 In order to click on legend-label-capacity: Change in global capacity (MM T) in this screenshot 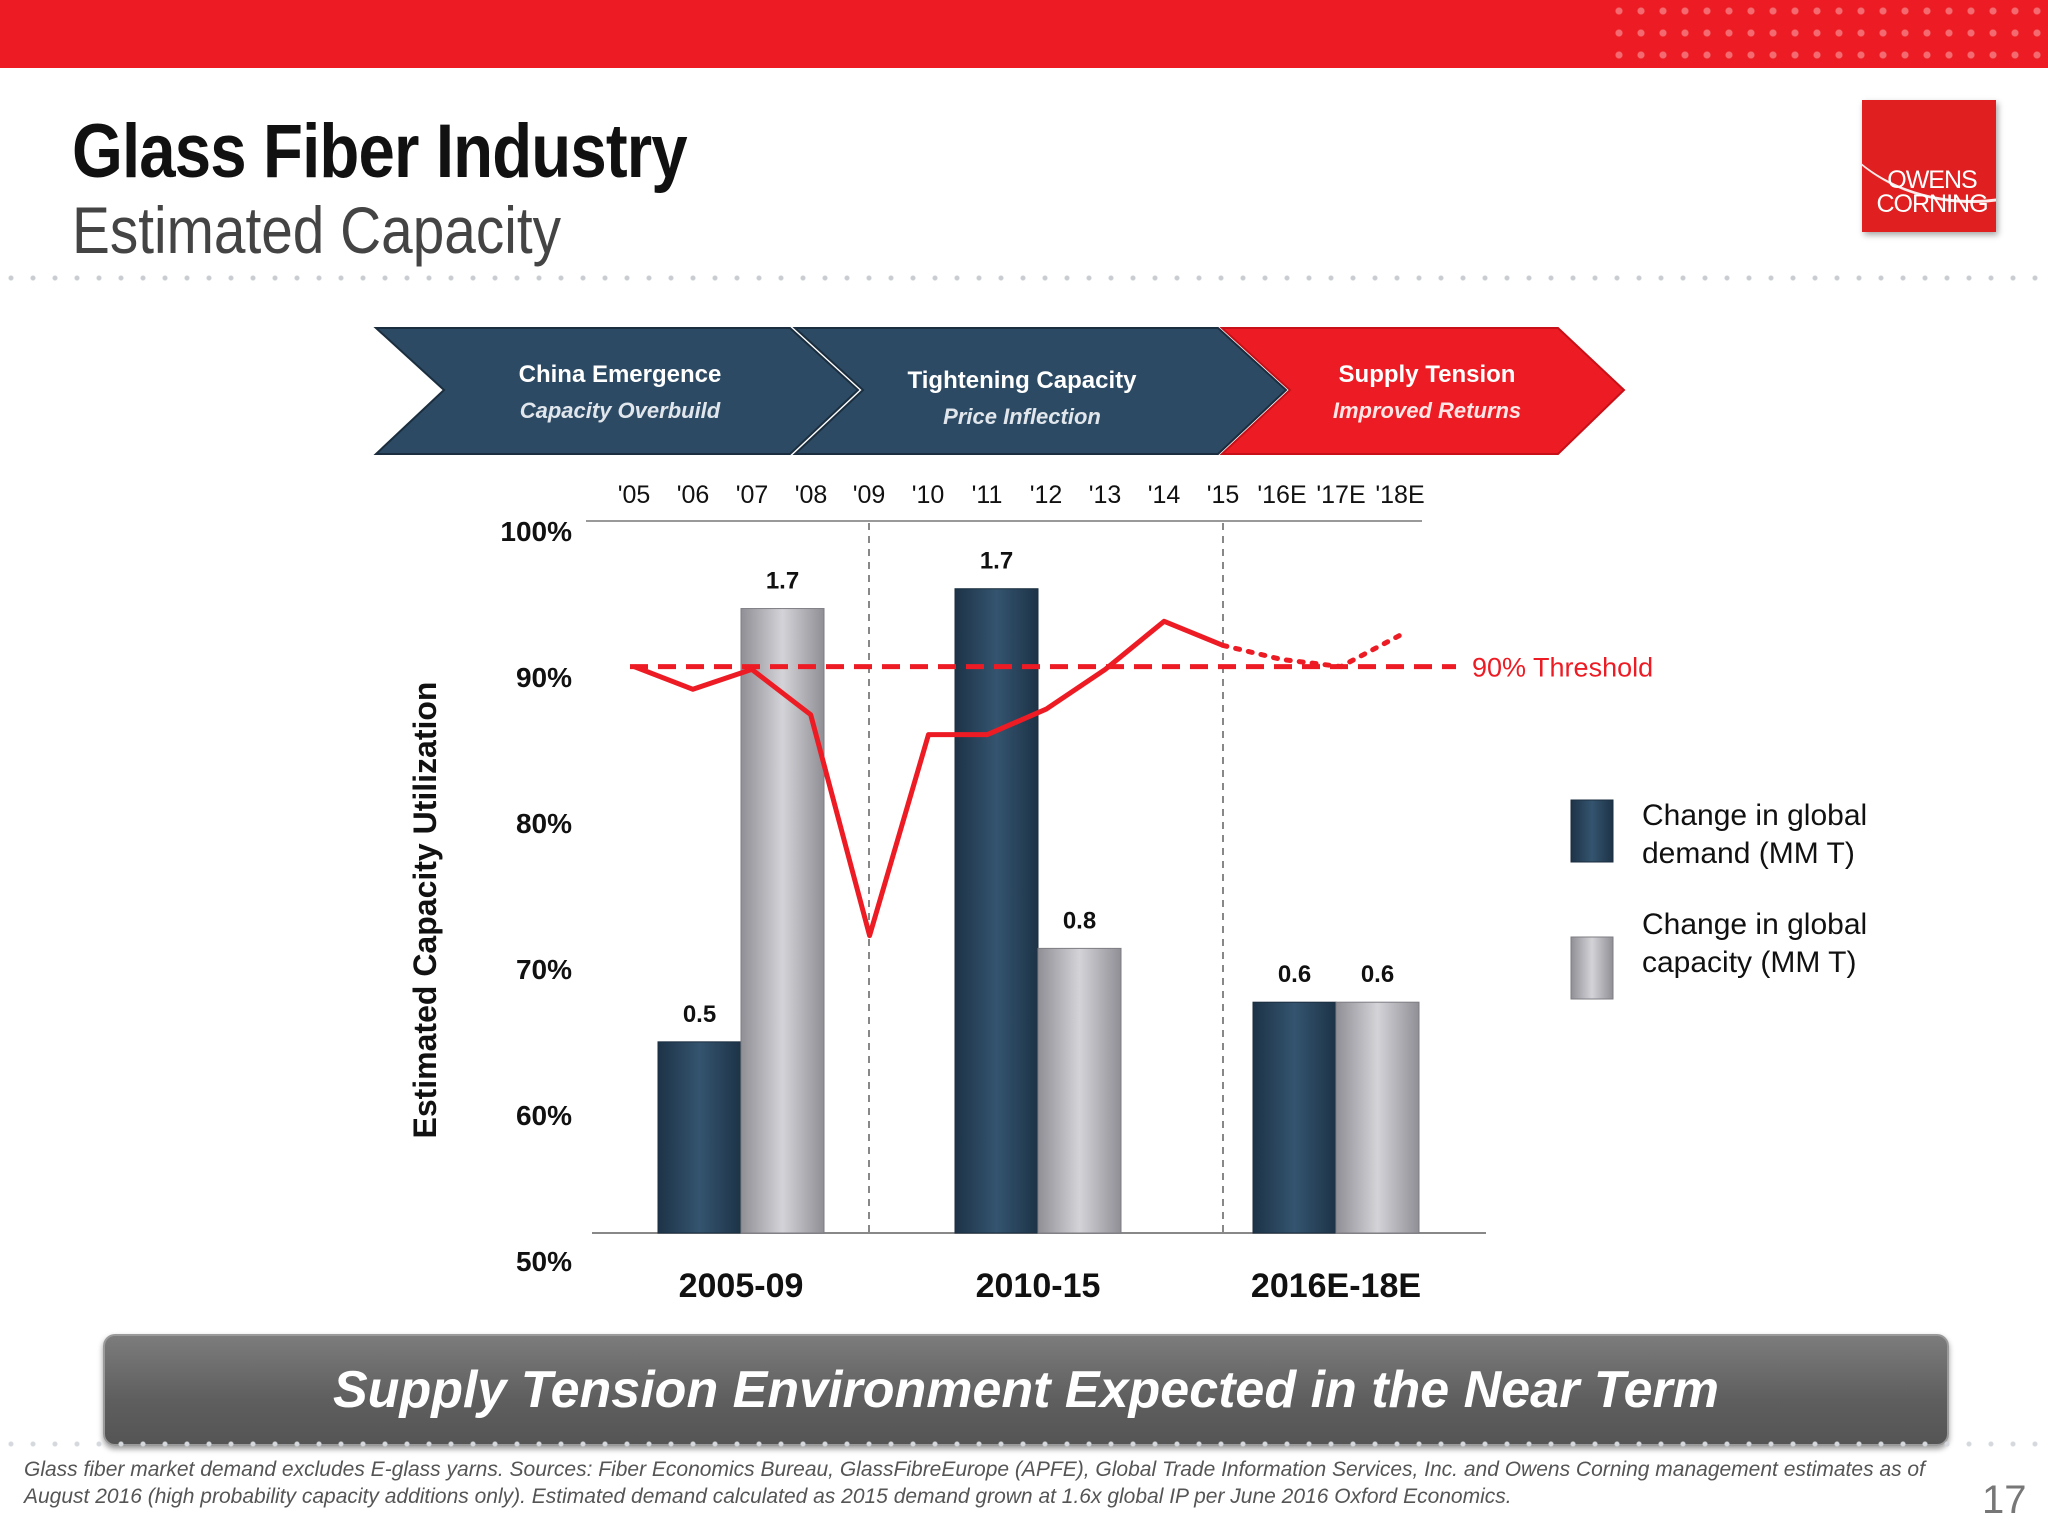, I will do `click(1759, 943)`.